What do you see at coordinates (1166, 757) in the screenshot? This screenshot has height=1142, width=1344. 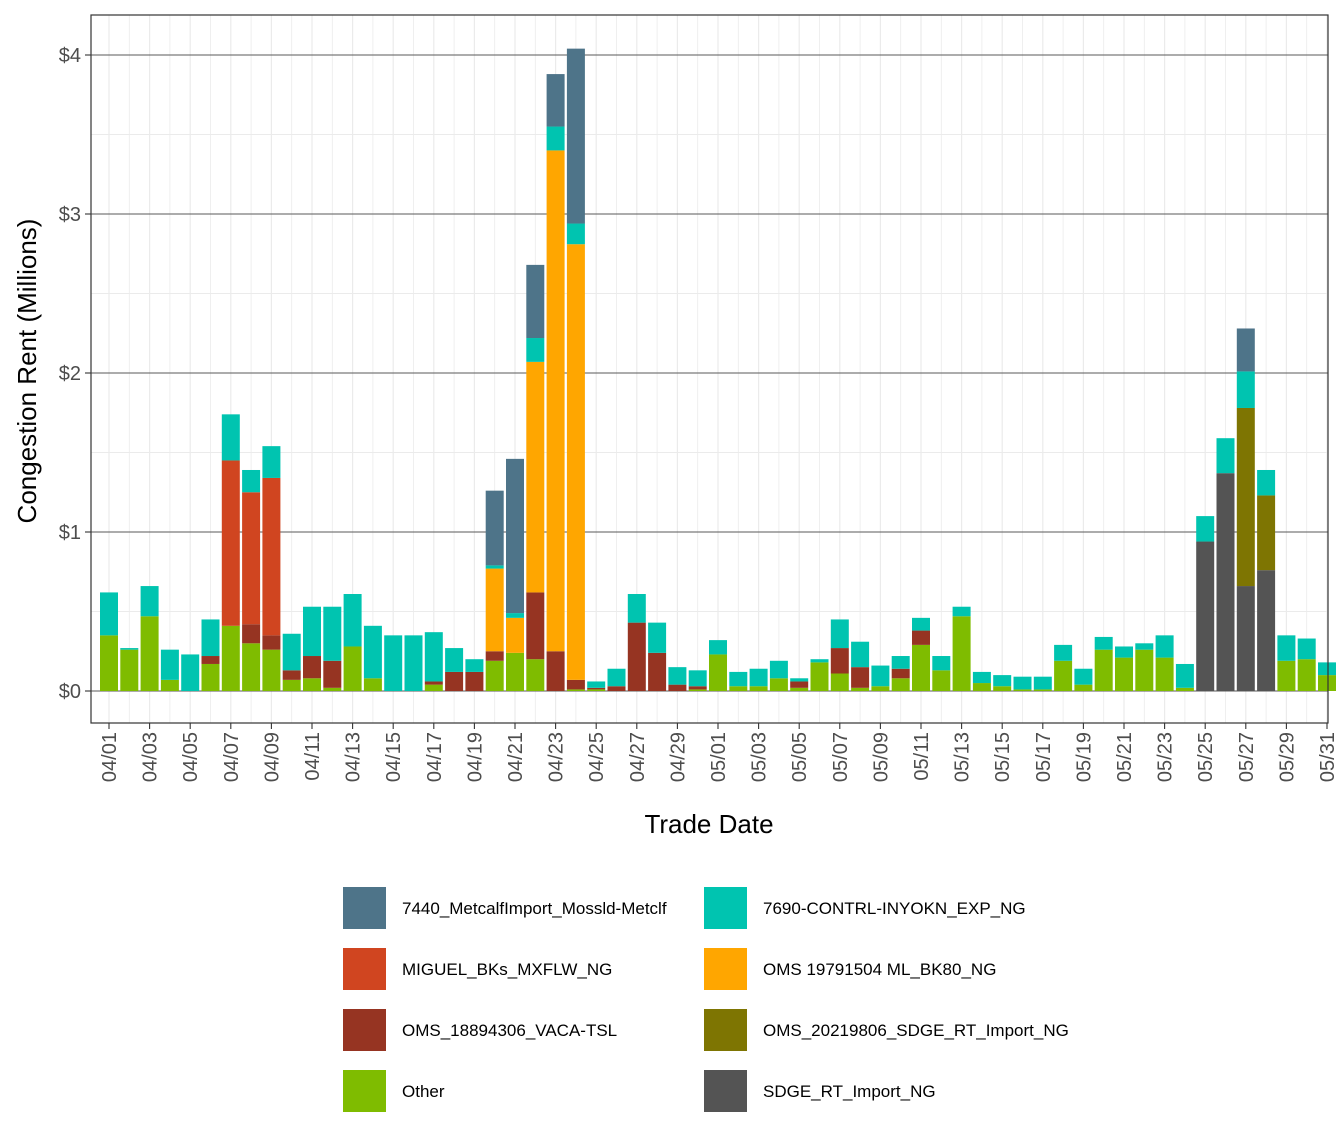 I see `x-tick-label: 05/23` at bounding box center [1166, 757].